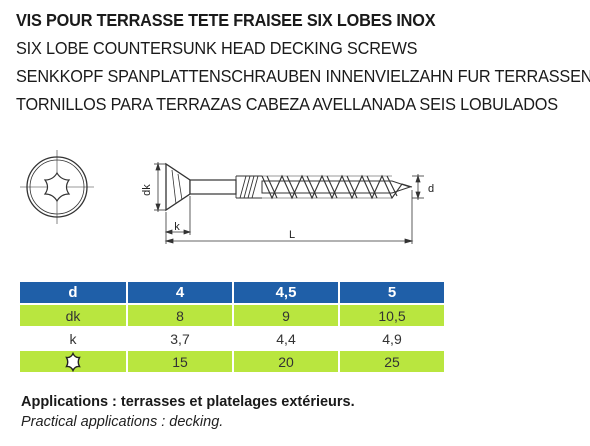  I want to click on L-label: L, so click(292, 235).